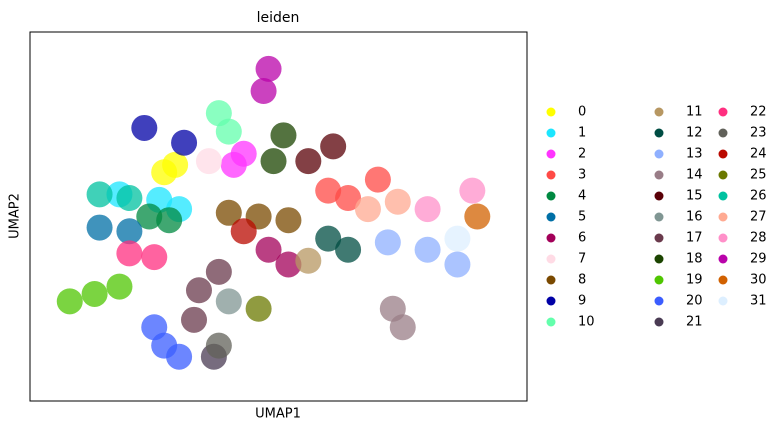 This screenshot has height=435, width=778. What do you see at coordinates (694, 259) in the screenshot?
I see `legend-label: 18` at bounding box center [694, 259].